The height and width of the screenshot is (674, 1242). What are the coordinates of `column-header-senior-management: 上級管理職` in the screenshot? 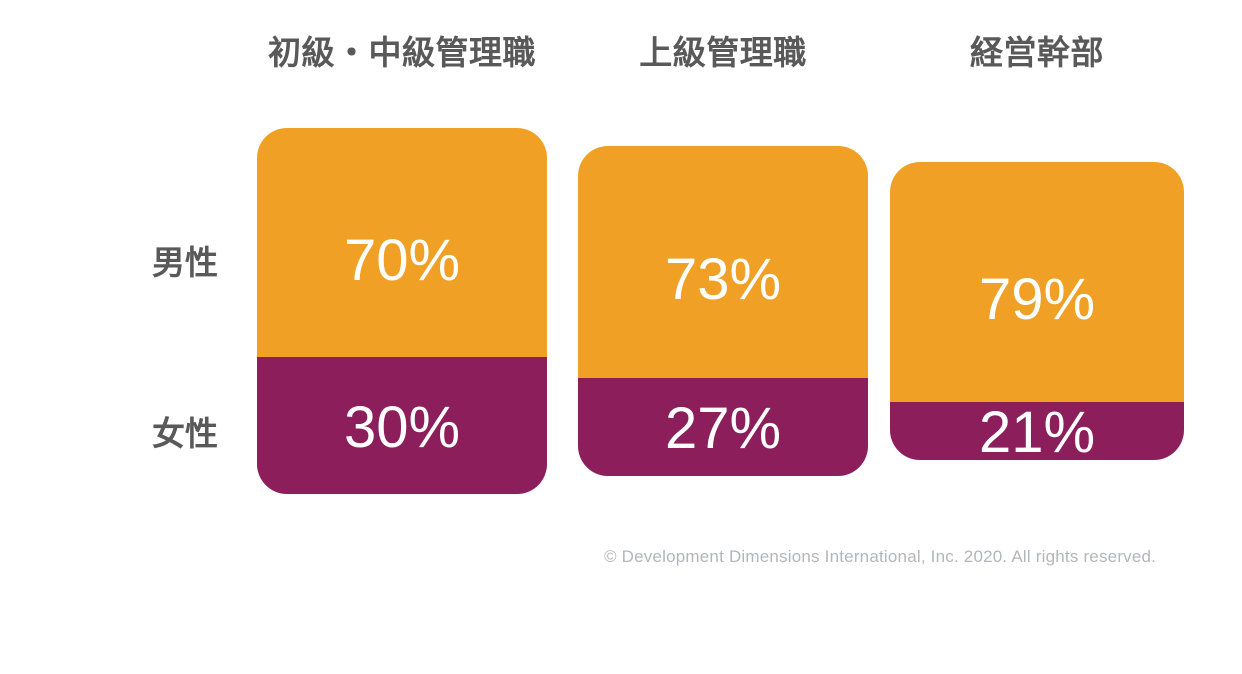 It's located at (723, 52).